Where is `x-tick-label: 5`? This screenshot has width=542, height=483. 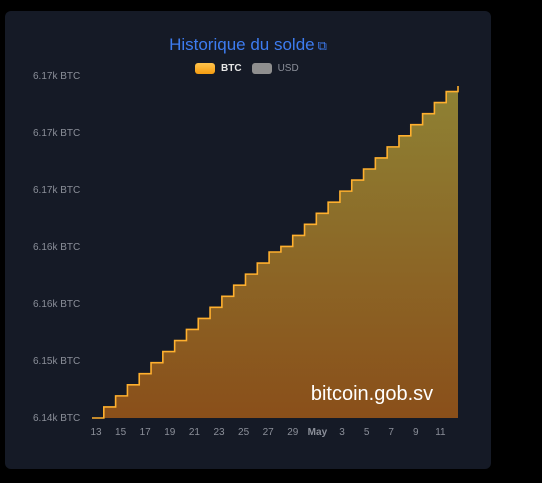 x-tick-label: 5 is located at coordinates (367, 432).